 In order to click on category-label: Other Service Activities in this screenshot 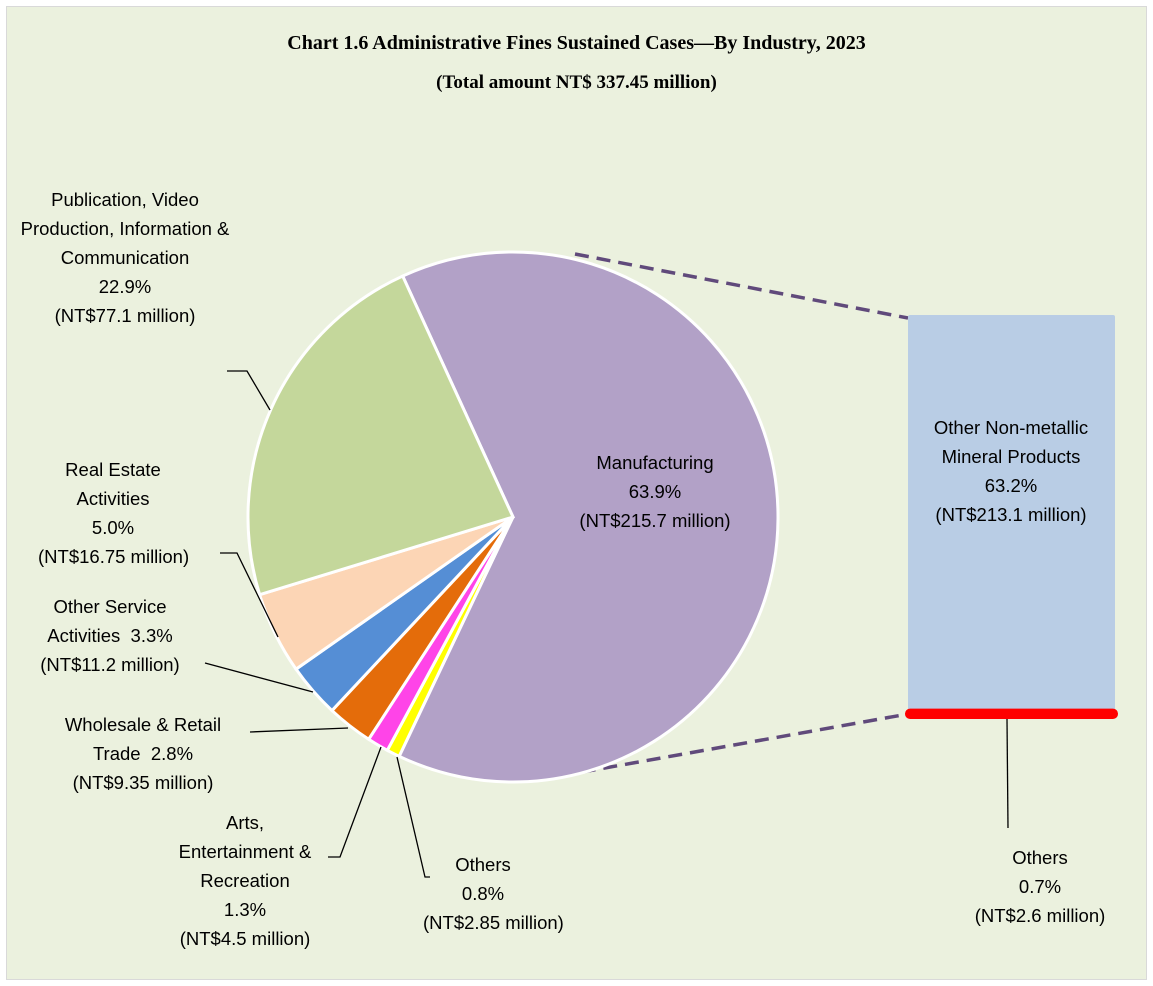, I will do `click(107, 621)`.